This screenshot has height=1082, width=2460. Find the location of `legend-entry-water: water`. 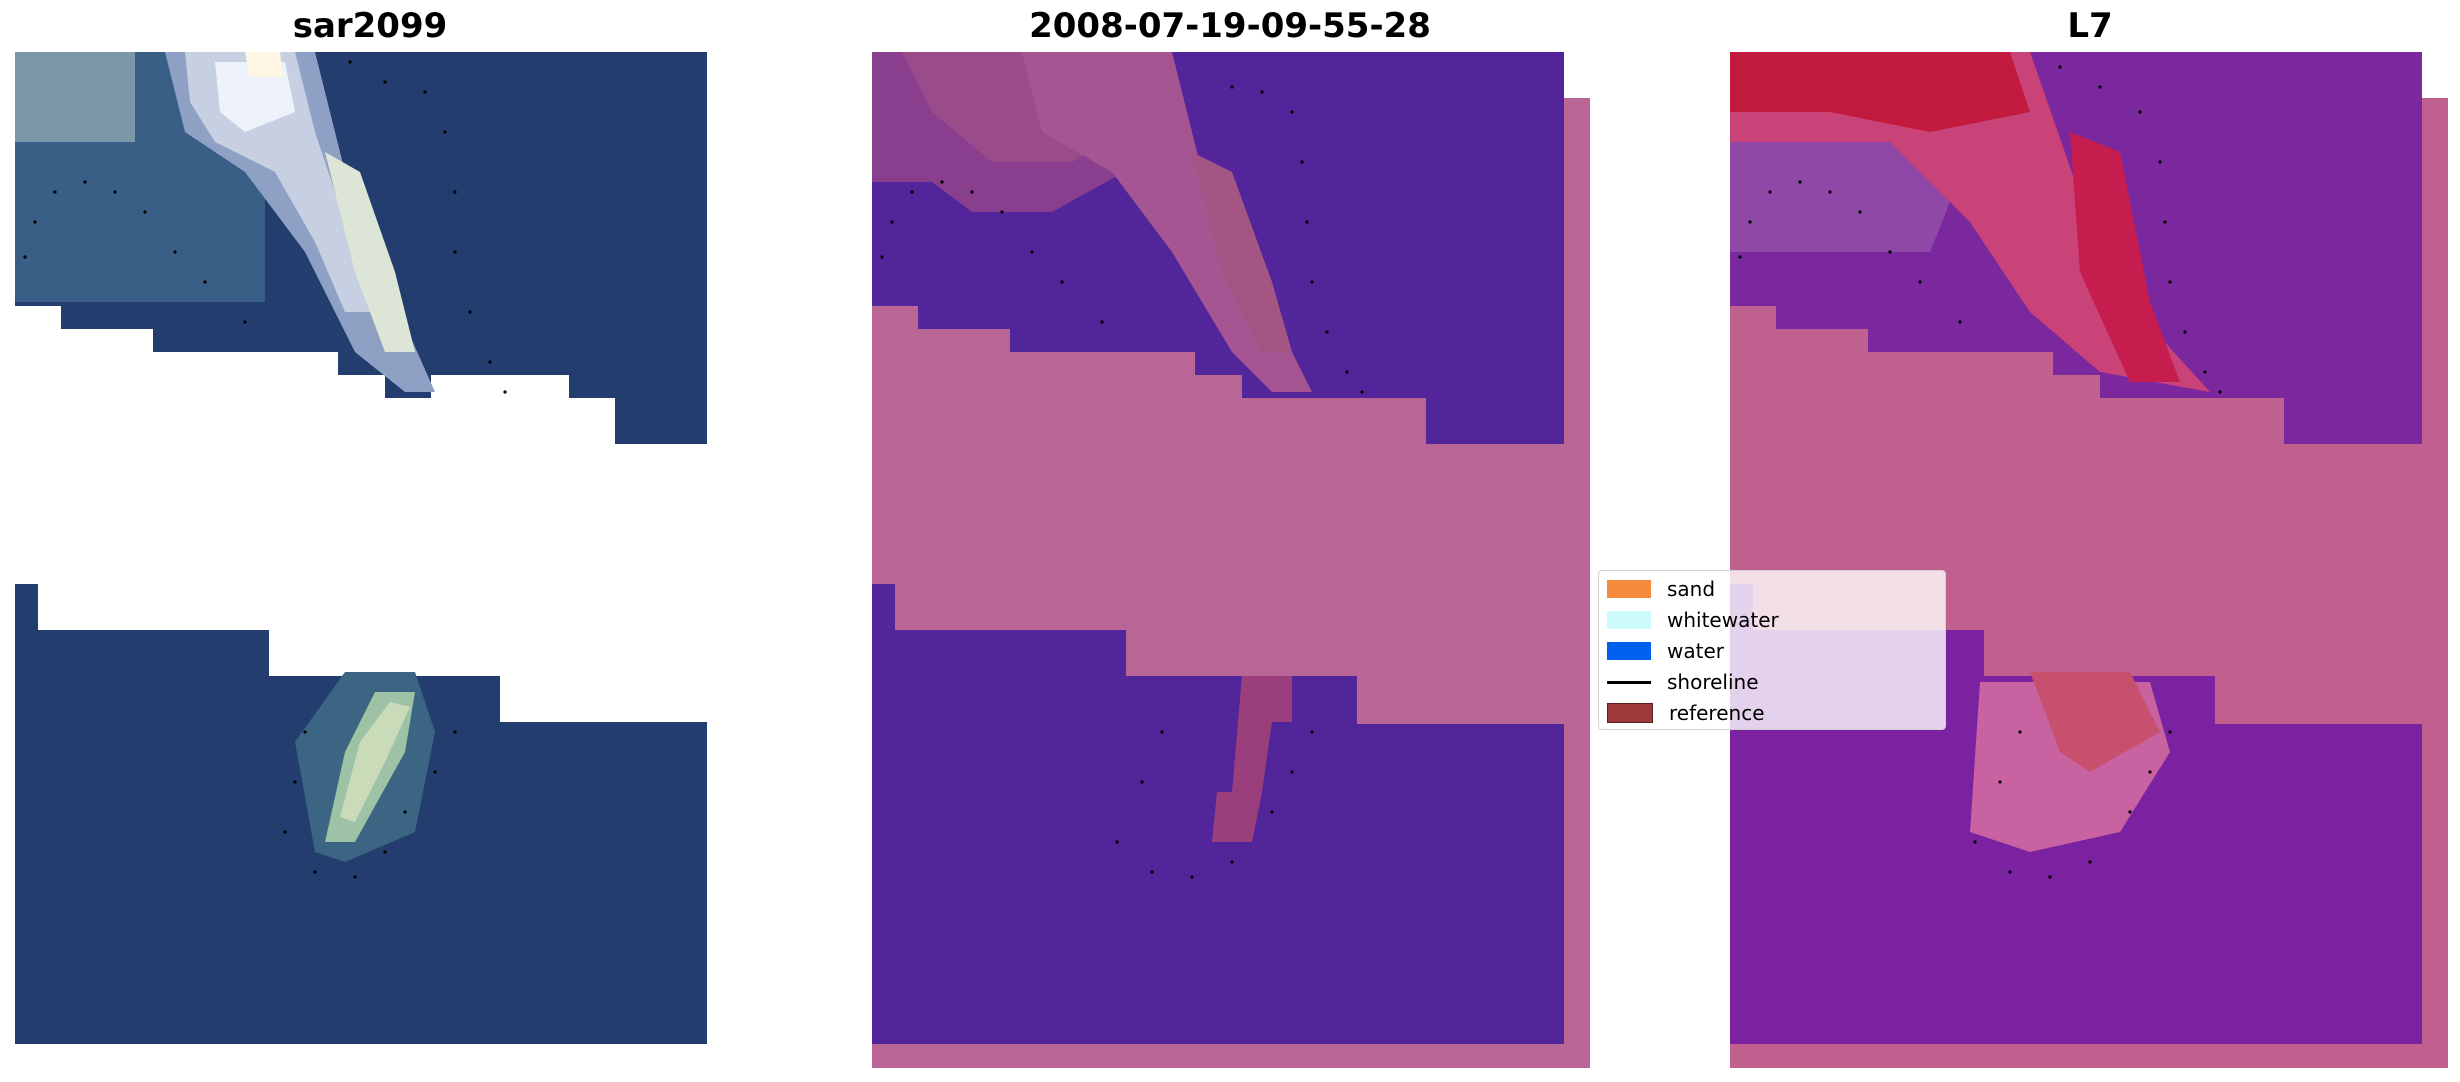

legend-entry-water: water is located at coordinates (1665, 651).